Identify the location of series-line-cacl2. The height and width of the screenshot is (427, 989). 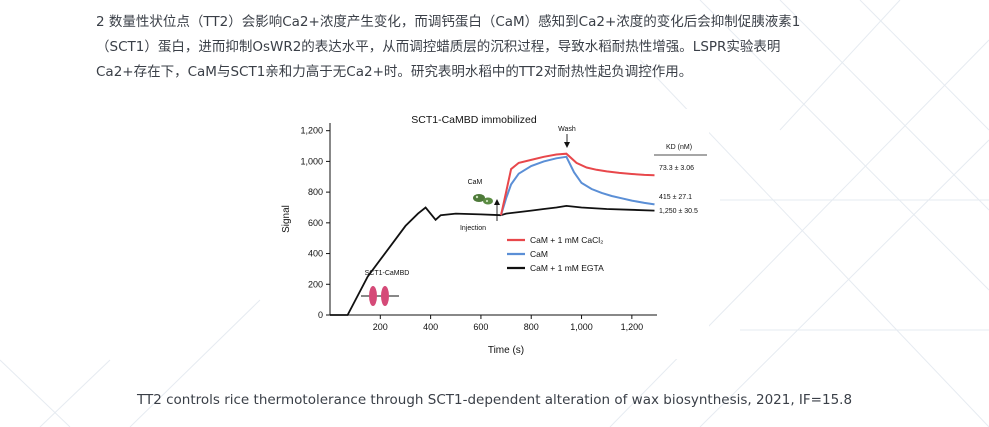
(577, 184).